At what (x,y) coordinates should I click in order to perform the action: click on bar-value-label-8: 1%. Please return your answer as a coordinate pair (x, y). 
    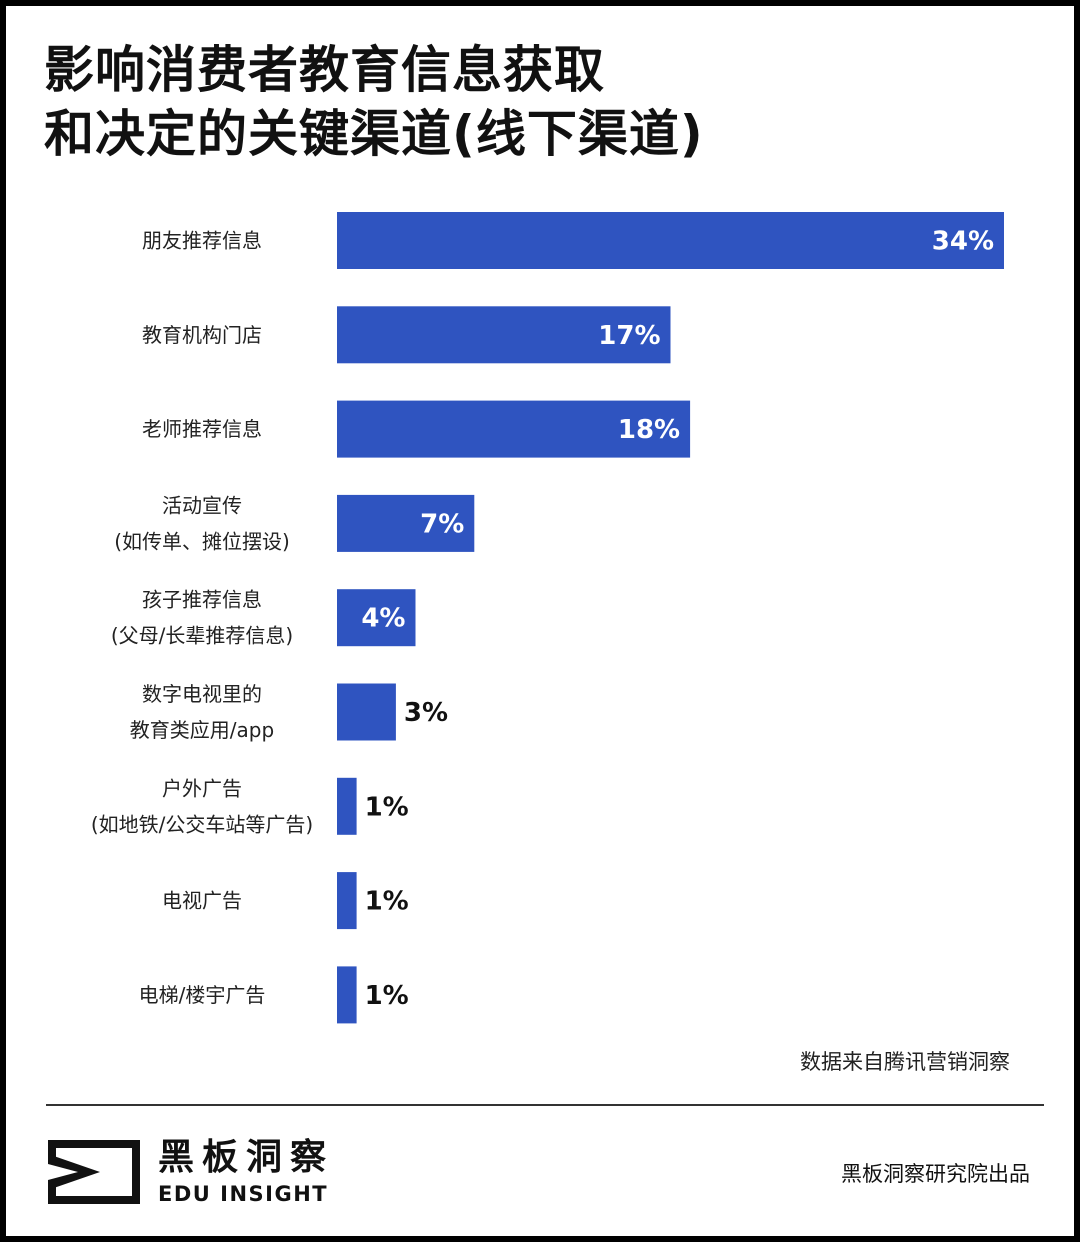
    Looking at the image, I should click on (387, 902).